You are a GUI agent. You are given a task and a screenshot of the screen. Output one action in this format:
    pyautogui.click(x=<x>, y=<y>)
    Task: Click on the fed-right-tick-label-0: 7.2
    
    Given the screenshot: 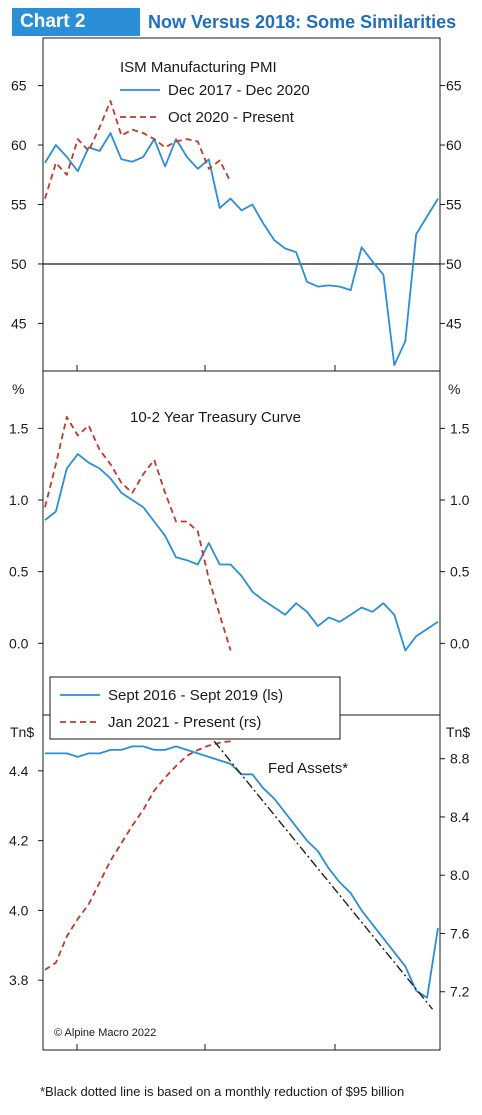 What is the action you would take?
    pyautogui.click(x=460, y=992)
    